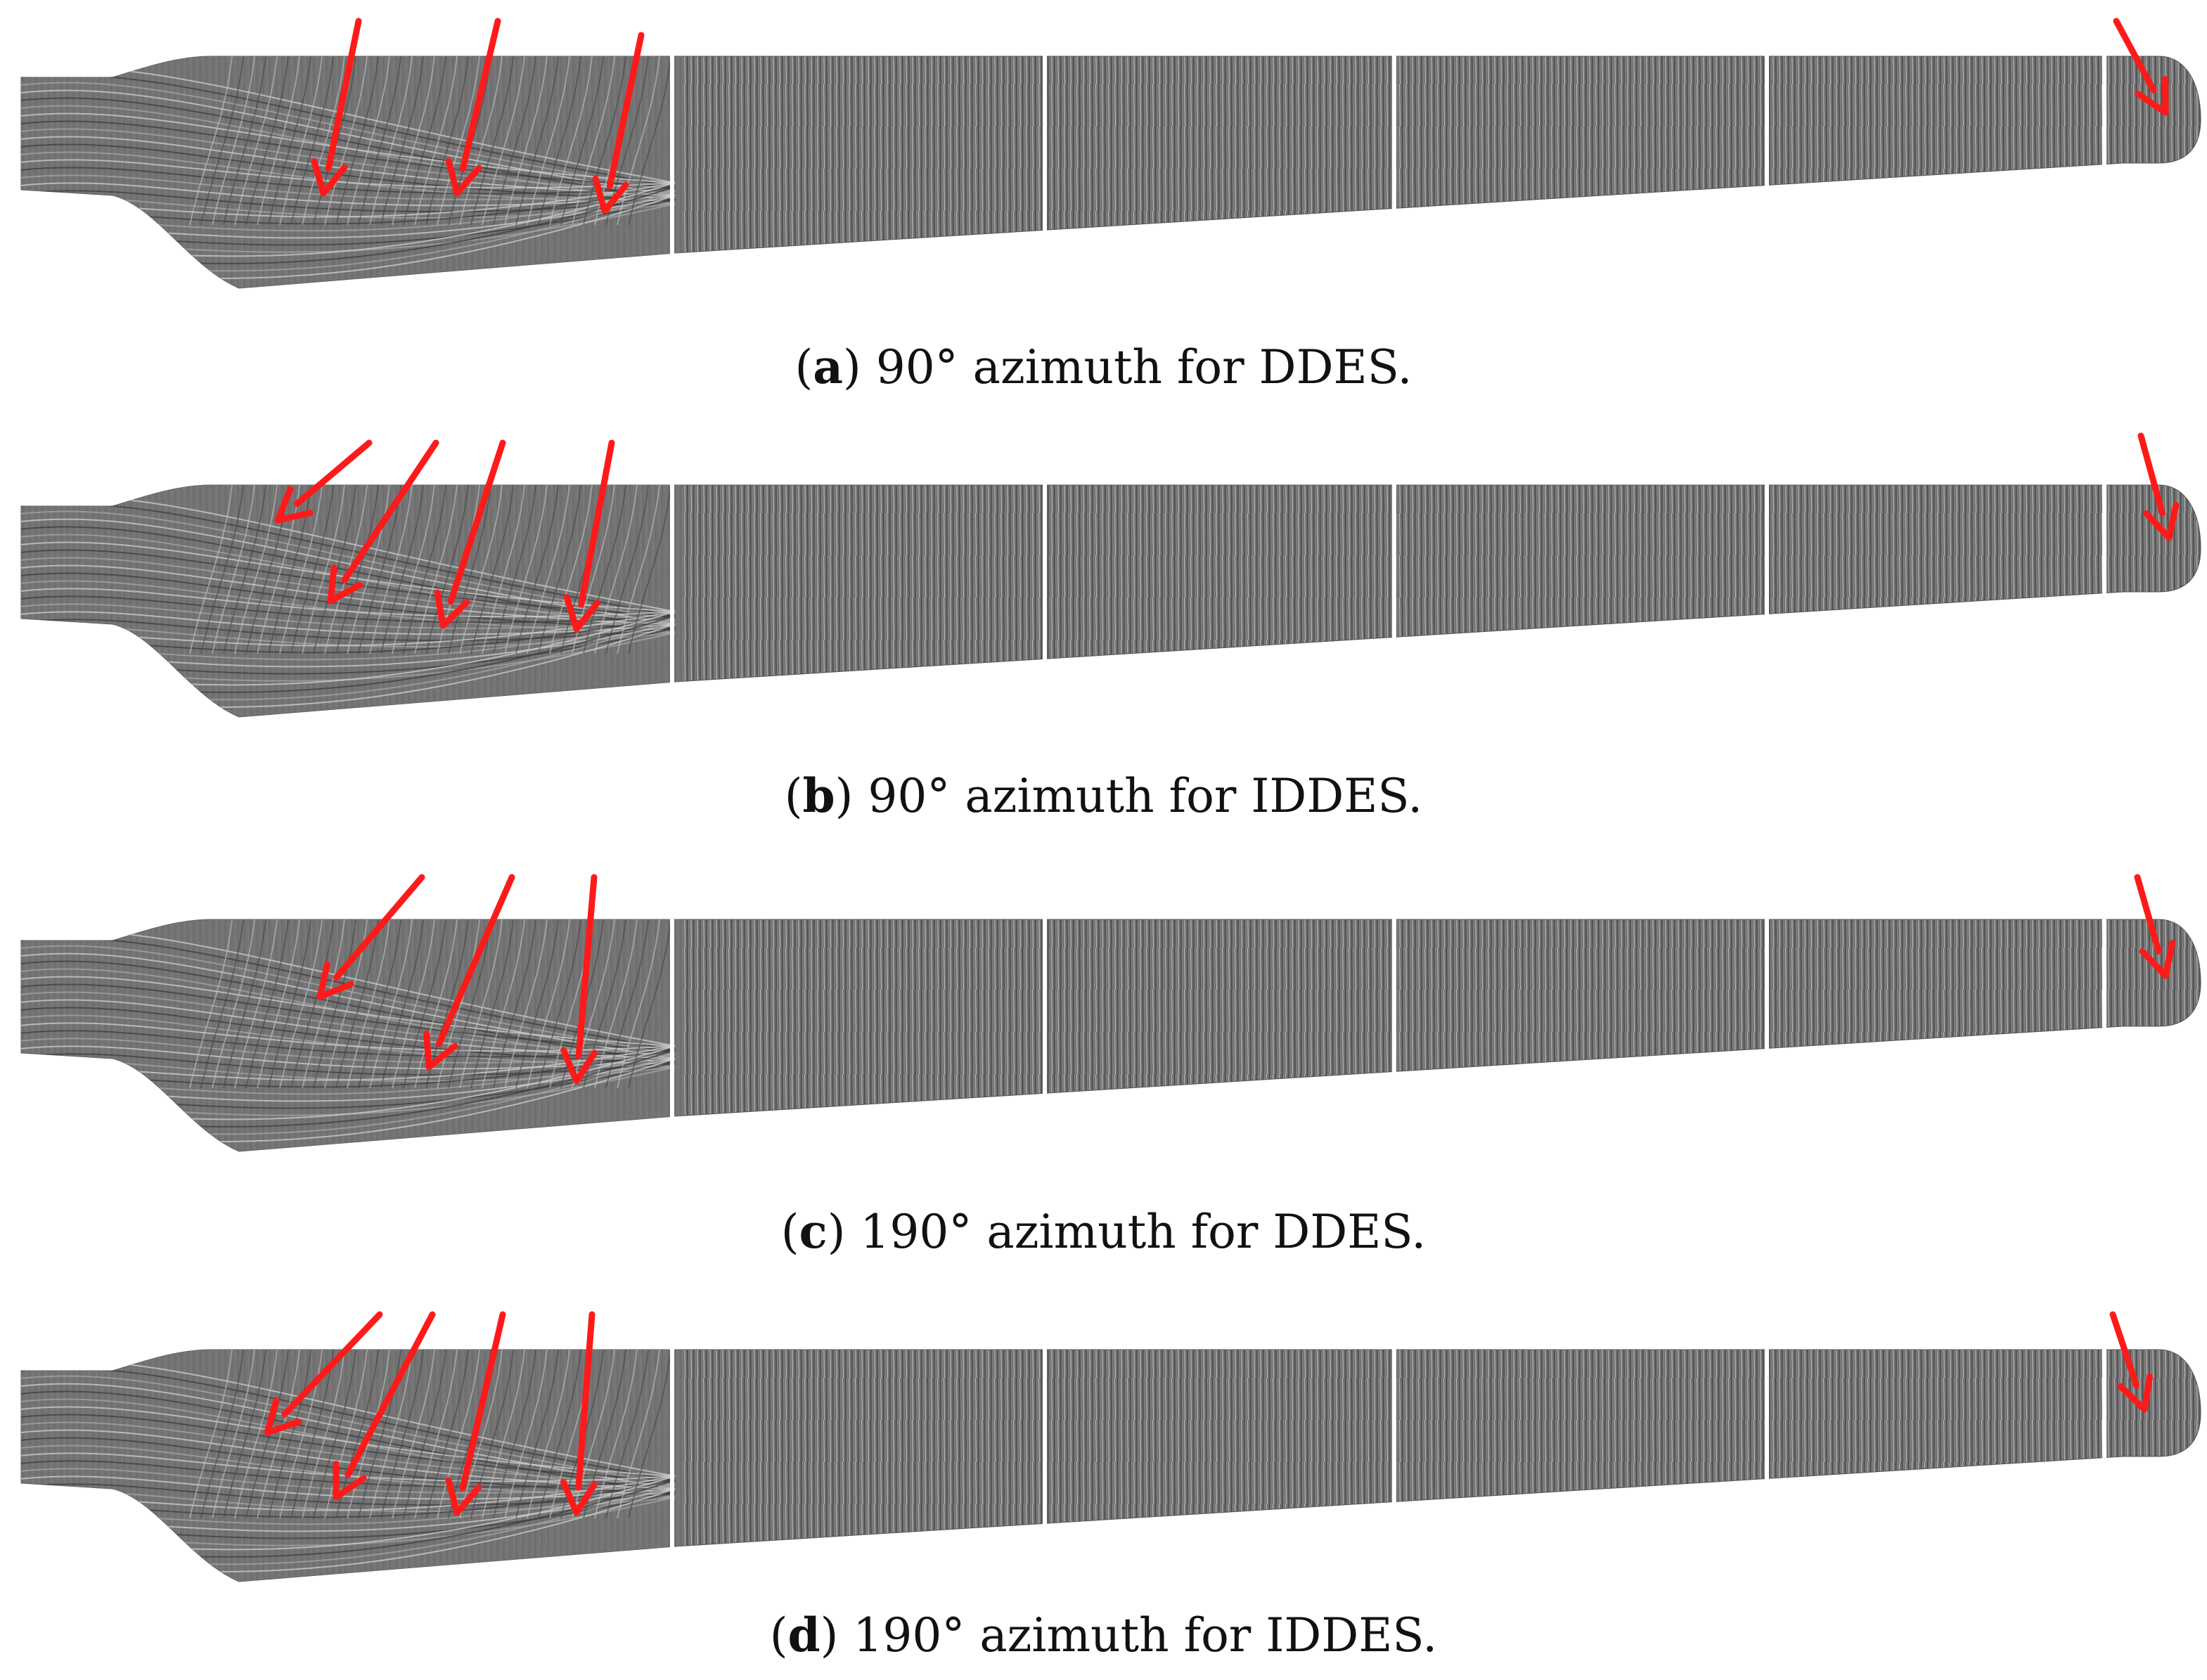 The width and height of the screenshot is (2207, 1680). Describe the element at coordinates (1209, 1413) in the screenshot. I see `arrows-d` at that location.